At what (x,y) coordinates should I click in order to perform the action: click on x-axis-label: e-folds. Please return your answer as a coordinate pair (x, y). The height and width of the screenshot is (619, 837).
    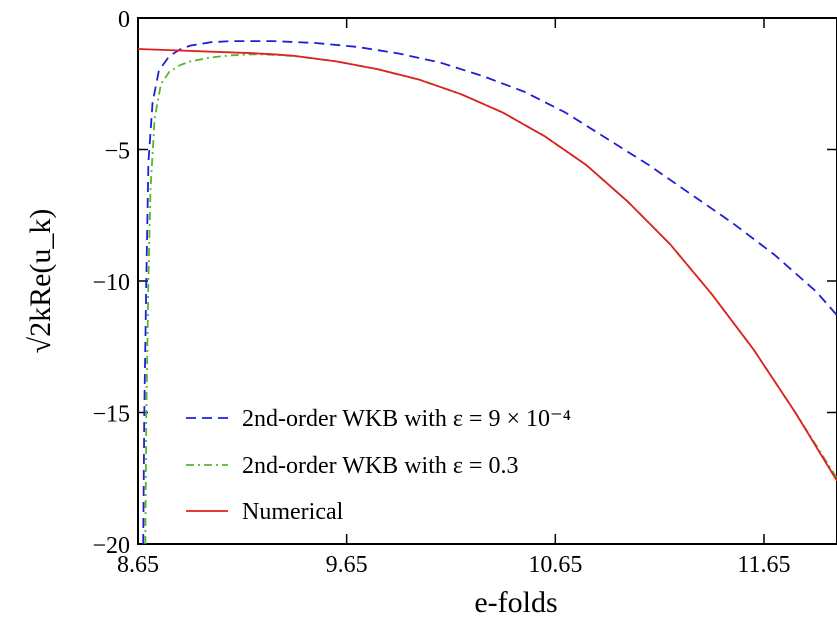
    Looking at the image, I should click on (515, 602).